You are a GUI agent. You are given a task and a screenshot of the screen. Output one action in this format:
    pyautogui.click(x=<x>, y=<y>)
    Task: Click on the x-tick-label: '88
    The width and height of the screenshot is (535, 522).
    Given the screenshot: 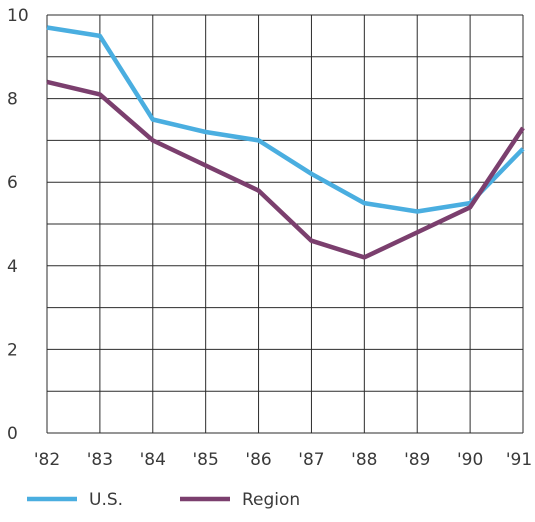 What is the action you would take?
    pyautogui.click(x=364, y=460)
    